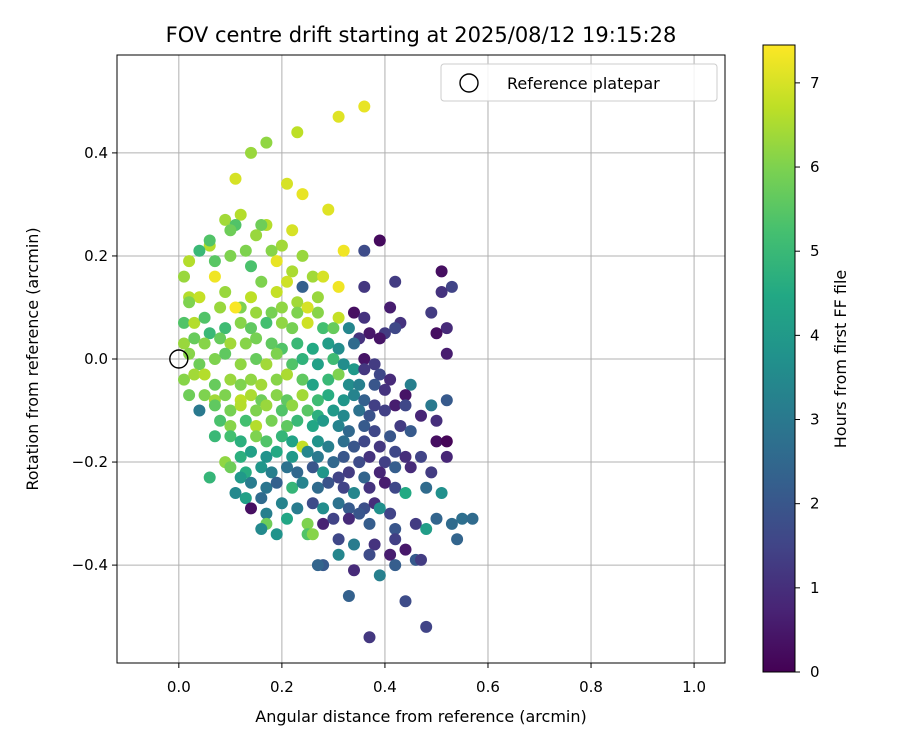 The height and width of the screenshot is (750, 900). I want to click on colorbar-ticks: 0 1 2 3 4 5 6 7, so click(807, 377).